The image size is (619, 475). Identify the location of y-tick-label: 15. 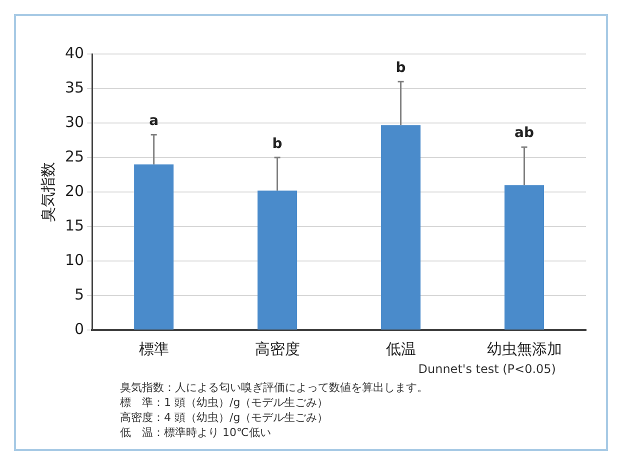
(74, 225).